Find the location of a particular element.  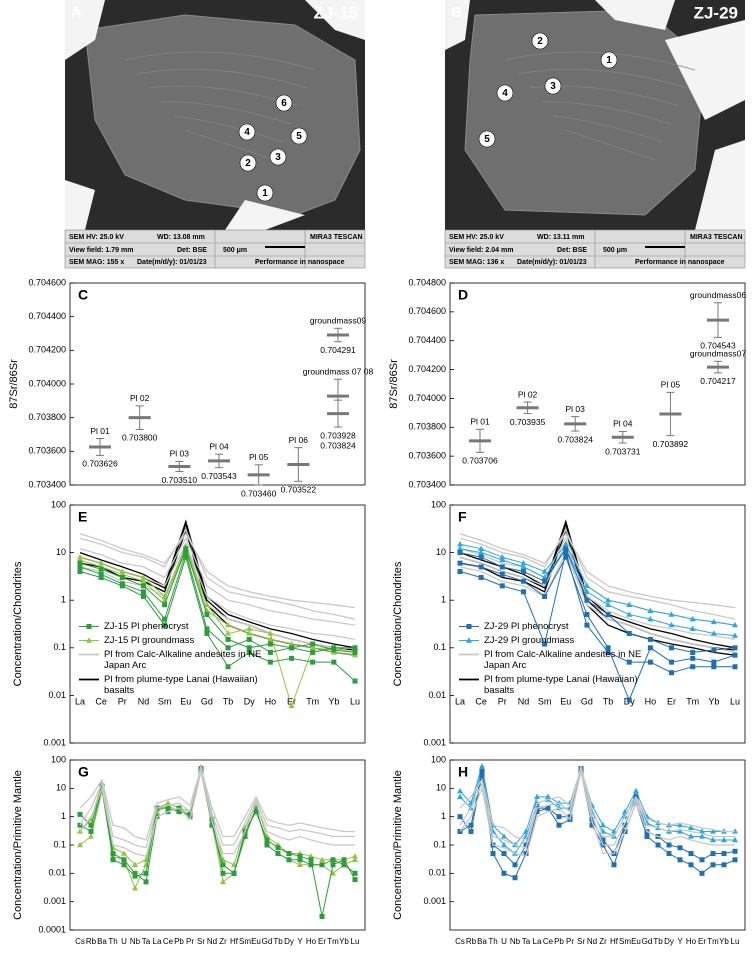

x-tick-label: Tb is located at coordinates (278, 941).